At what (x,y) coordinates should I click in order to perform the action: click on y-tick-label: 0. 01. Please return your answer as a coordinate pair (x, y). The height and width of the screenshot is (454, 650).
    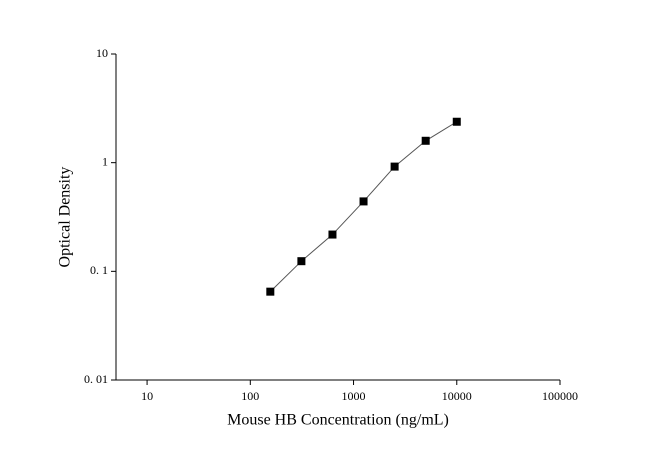
    Looking at the image, I should click on (96, 379).